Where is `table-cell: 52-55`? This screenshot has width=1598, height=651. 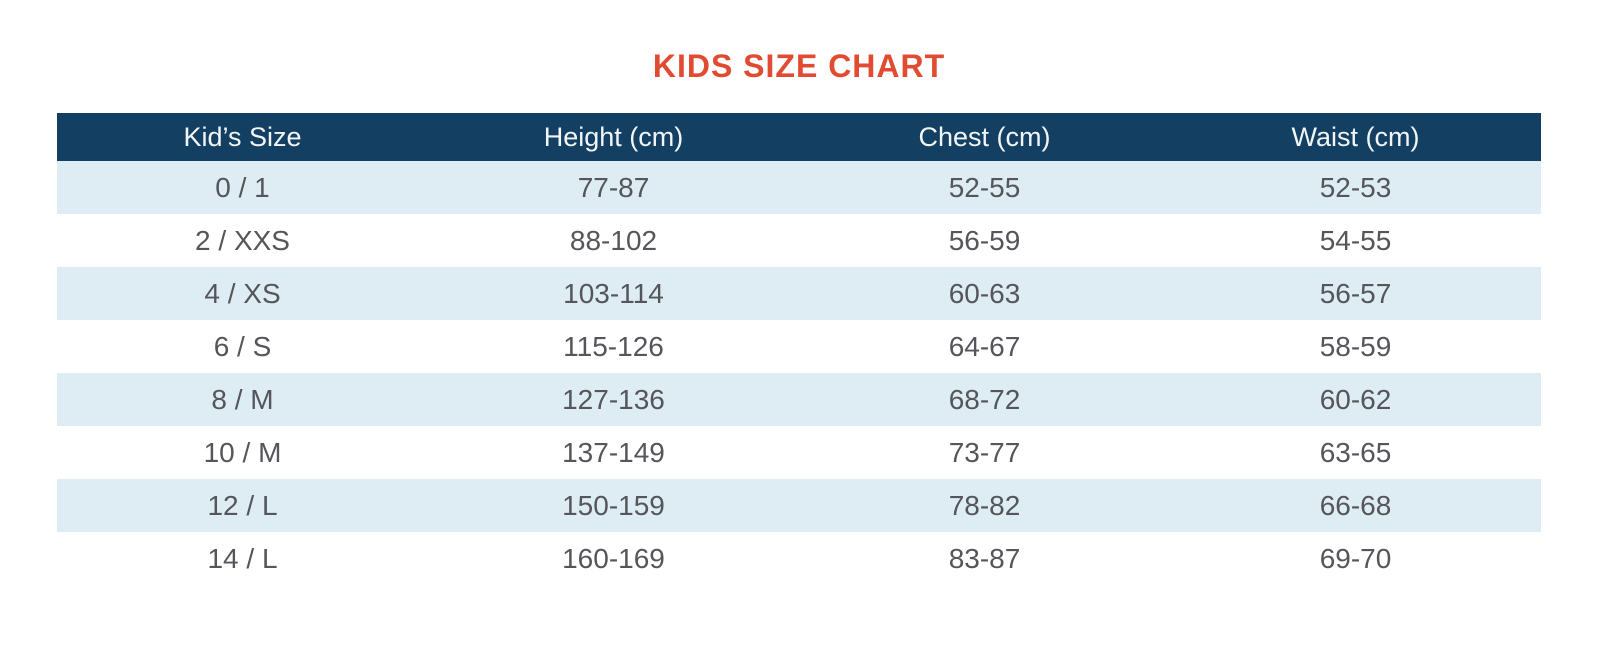
table-cell: 52-55 is located at coordinates (984, 187).